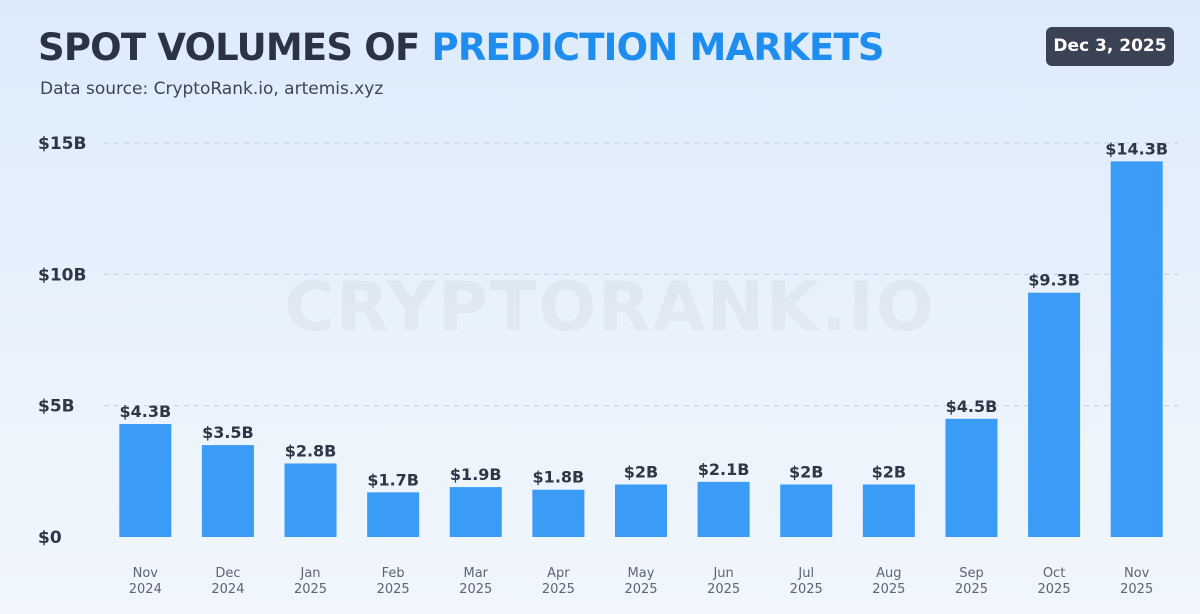  Describe the element at coordinates (724, 469) in the screenshot. I see `data-label: $2.1B` at that location.